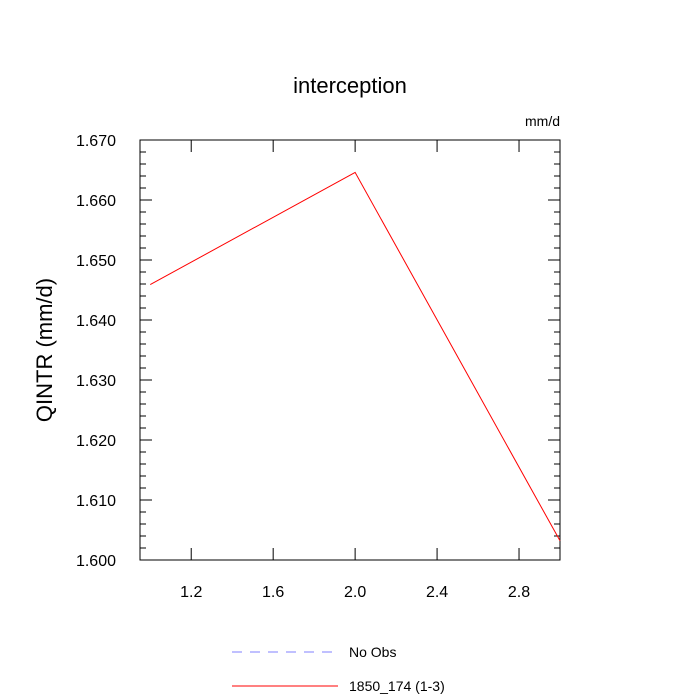 This screenshot has height=700, width=700. What do you see at coordinates (96, 201) in the screenshot?
I see `y-tick-label: 1.660` at bounding box center [96, 201].